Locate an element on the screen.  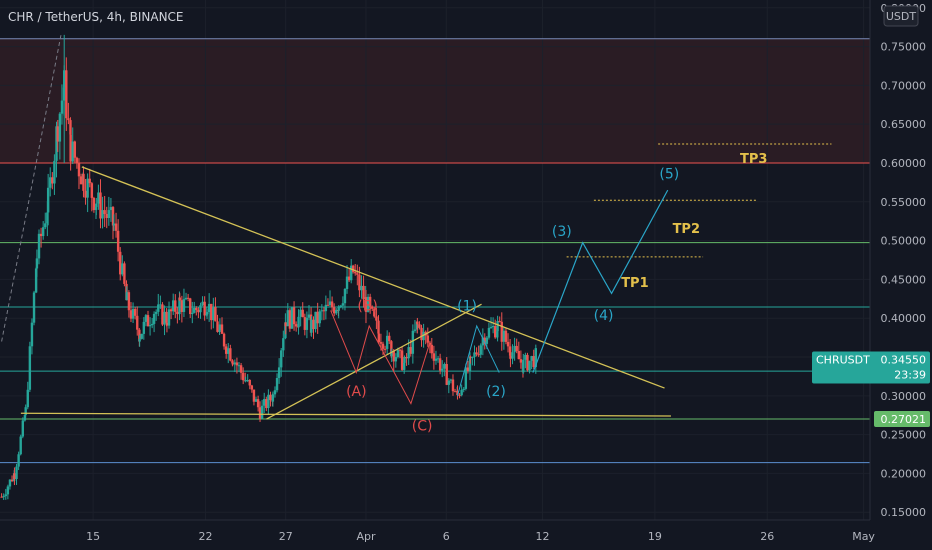
y-tick-label: 0.40000 is located at coordinates (904, 318).